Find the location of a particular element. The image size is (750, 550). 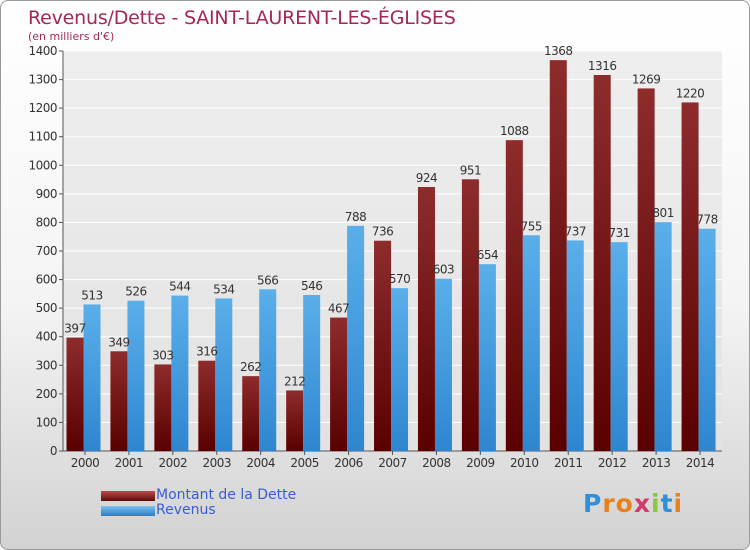

data-label-revenus: 778 is located at coordinates (706, 220).